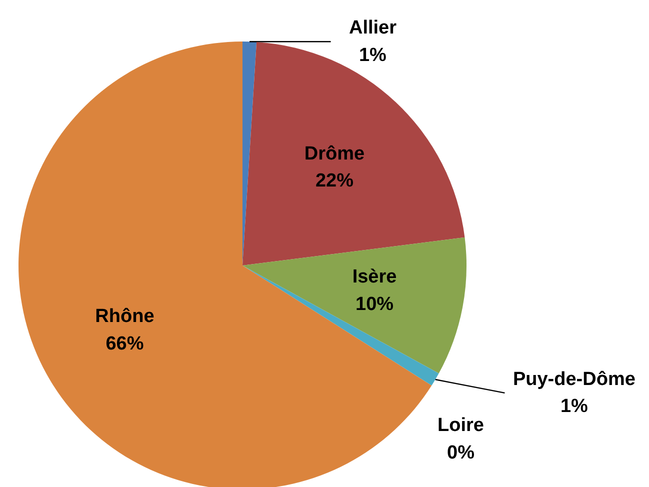 The width and height of the screenshot is (649, 487). What do you see at coordinates (375, 304) in the screenshot?
I see `data-label: 10%` at bounding box center [375, 304].